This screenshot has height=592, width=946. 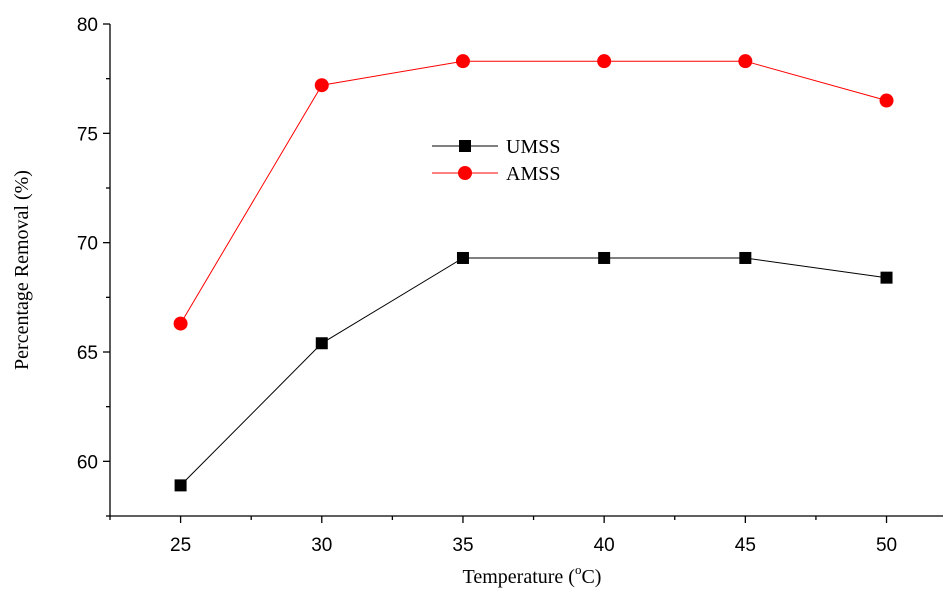 What do you see at coordinates (180, 545) in the screenshot?
I see `x-tick-label-0: 25` at bounding box center [180, 545].